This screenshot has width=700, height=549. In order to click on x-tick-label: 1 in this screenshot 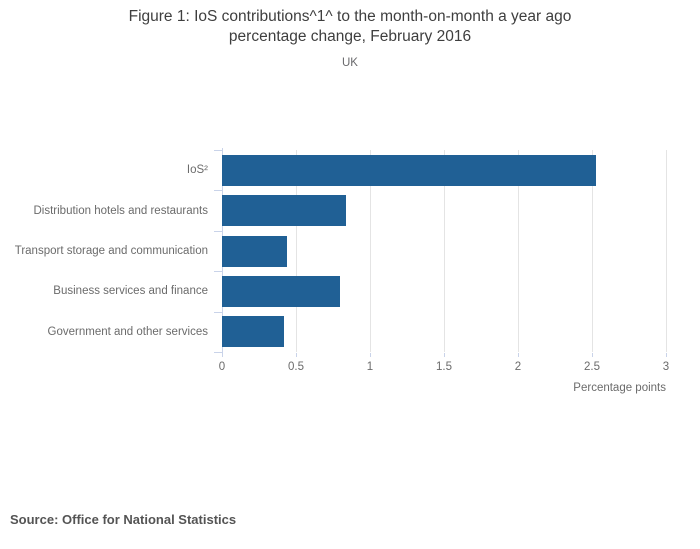, I will do `click(370, 367)`.